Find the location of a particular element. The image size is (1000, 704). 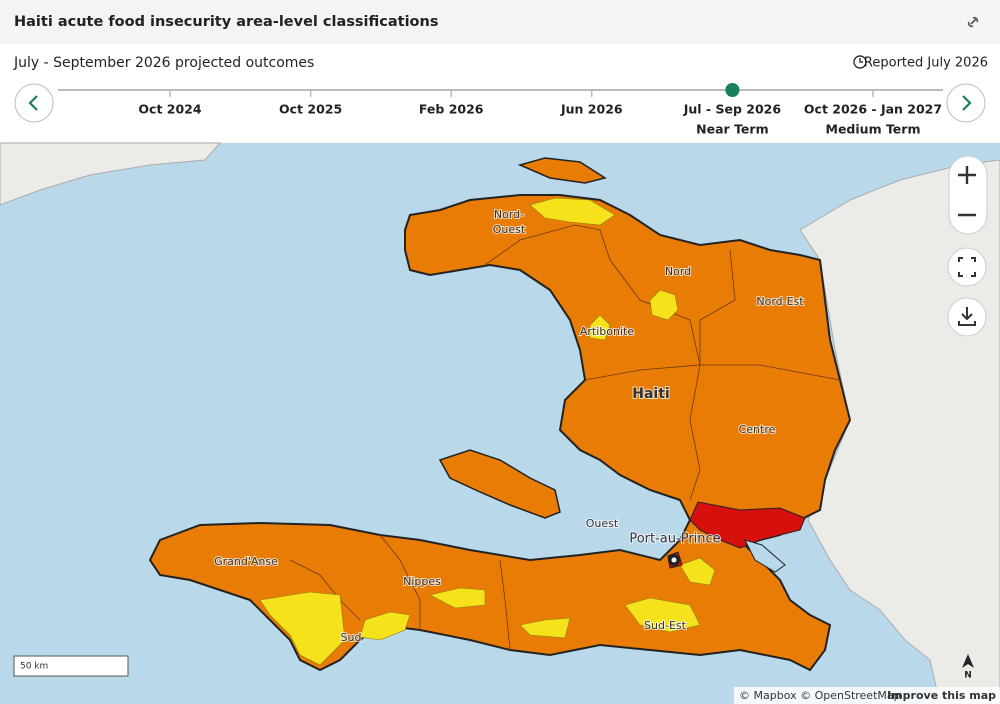

phase-4-areas is located at coordinates (736, 535).